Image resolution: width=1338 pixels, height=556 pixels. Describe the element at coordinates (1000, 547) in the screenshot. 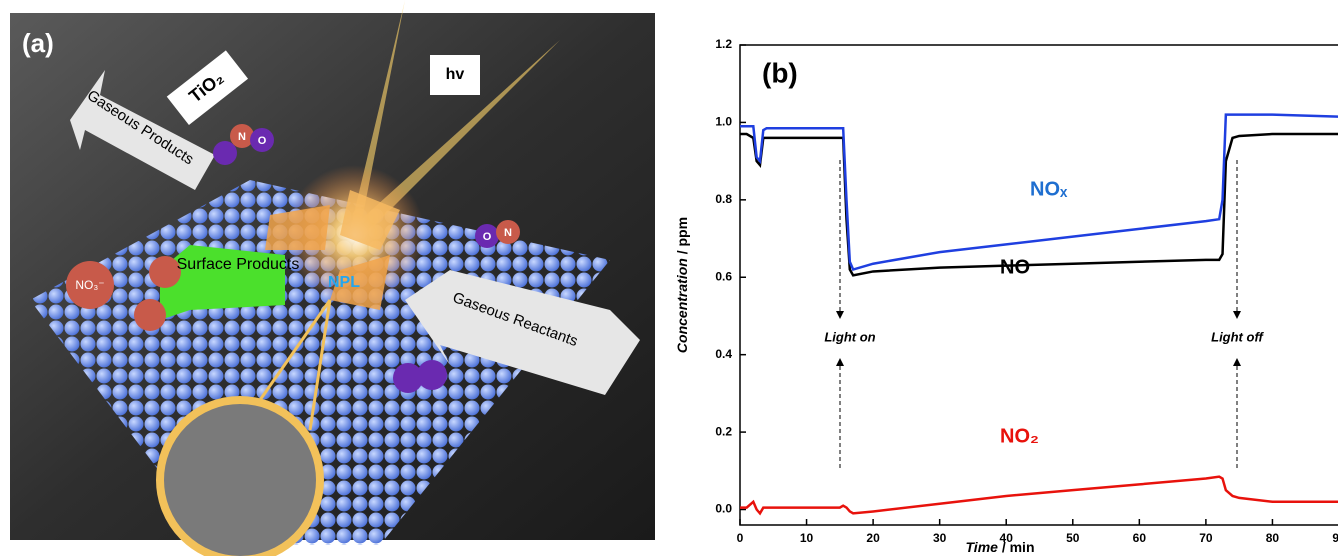

I see `x-axis-title: Time / min` at that location.